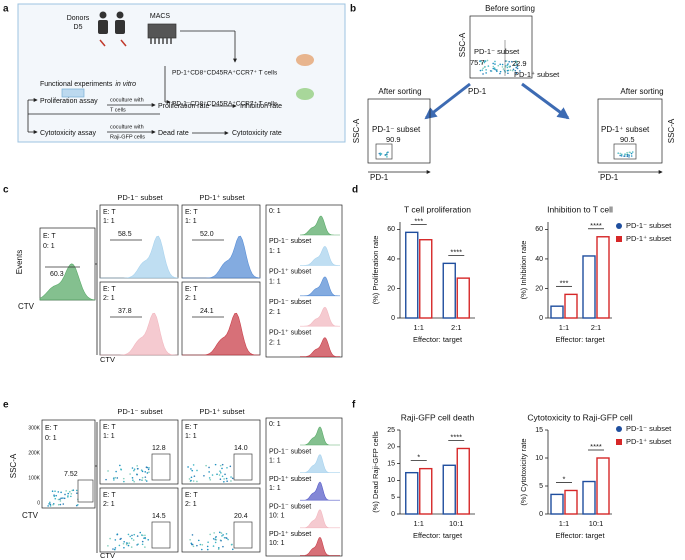 The height and width of the screenshot is (560, 685). Describe the element at coordinates (391, 259) in the screenshot. I see `y-tick-label: 40` at that location.